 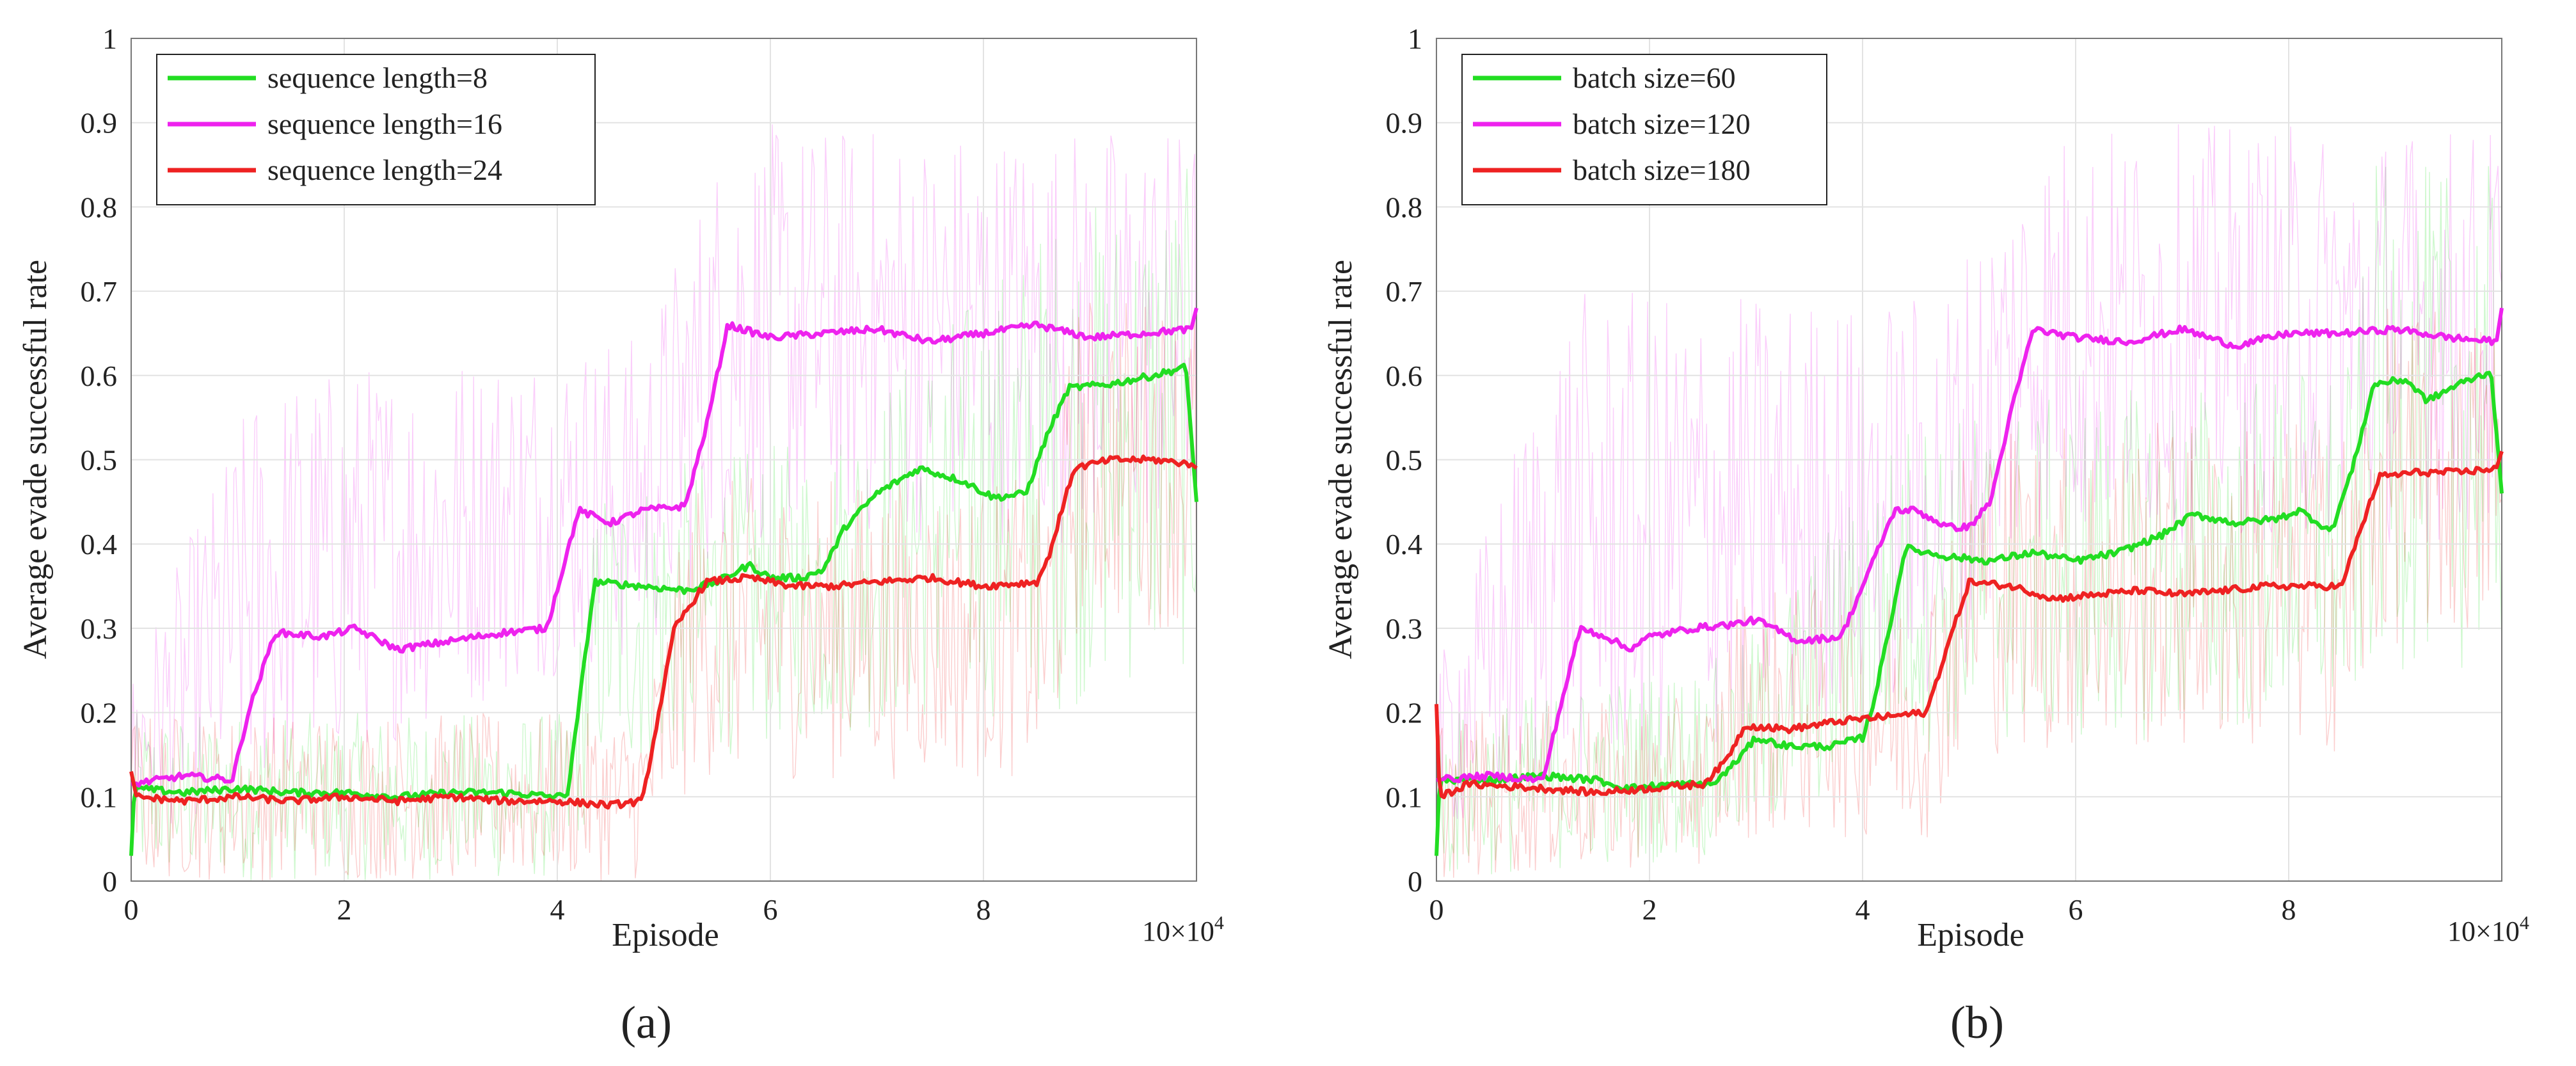 What do you see at coordinates (647, 1022) in the screenshot?
I see `panel-label: (a)` at bounding box center [647, 1022].